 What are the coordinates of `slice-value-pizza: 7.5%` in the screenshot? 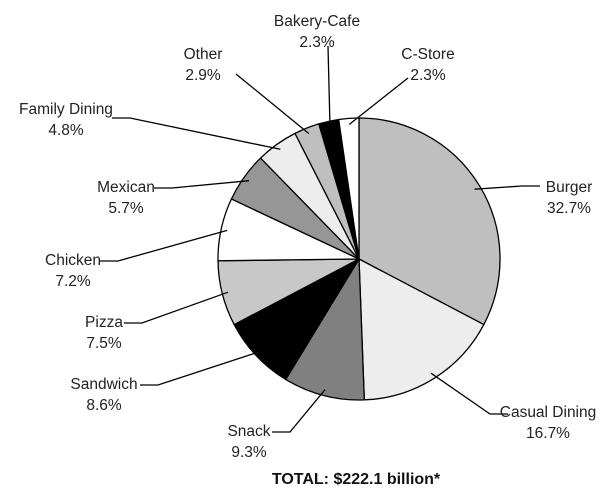 It's located at (104, 343).